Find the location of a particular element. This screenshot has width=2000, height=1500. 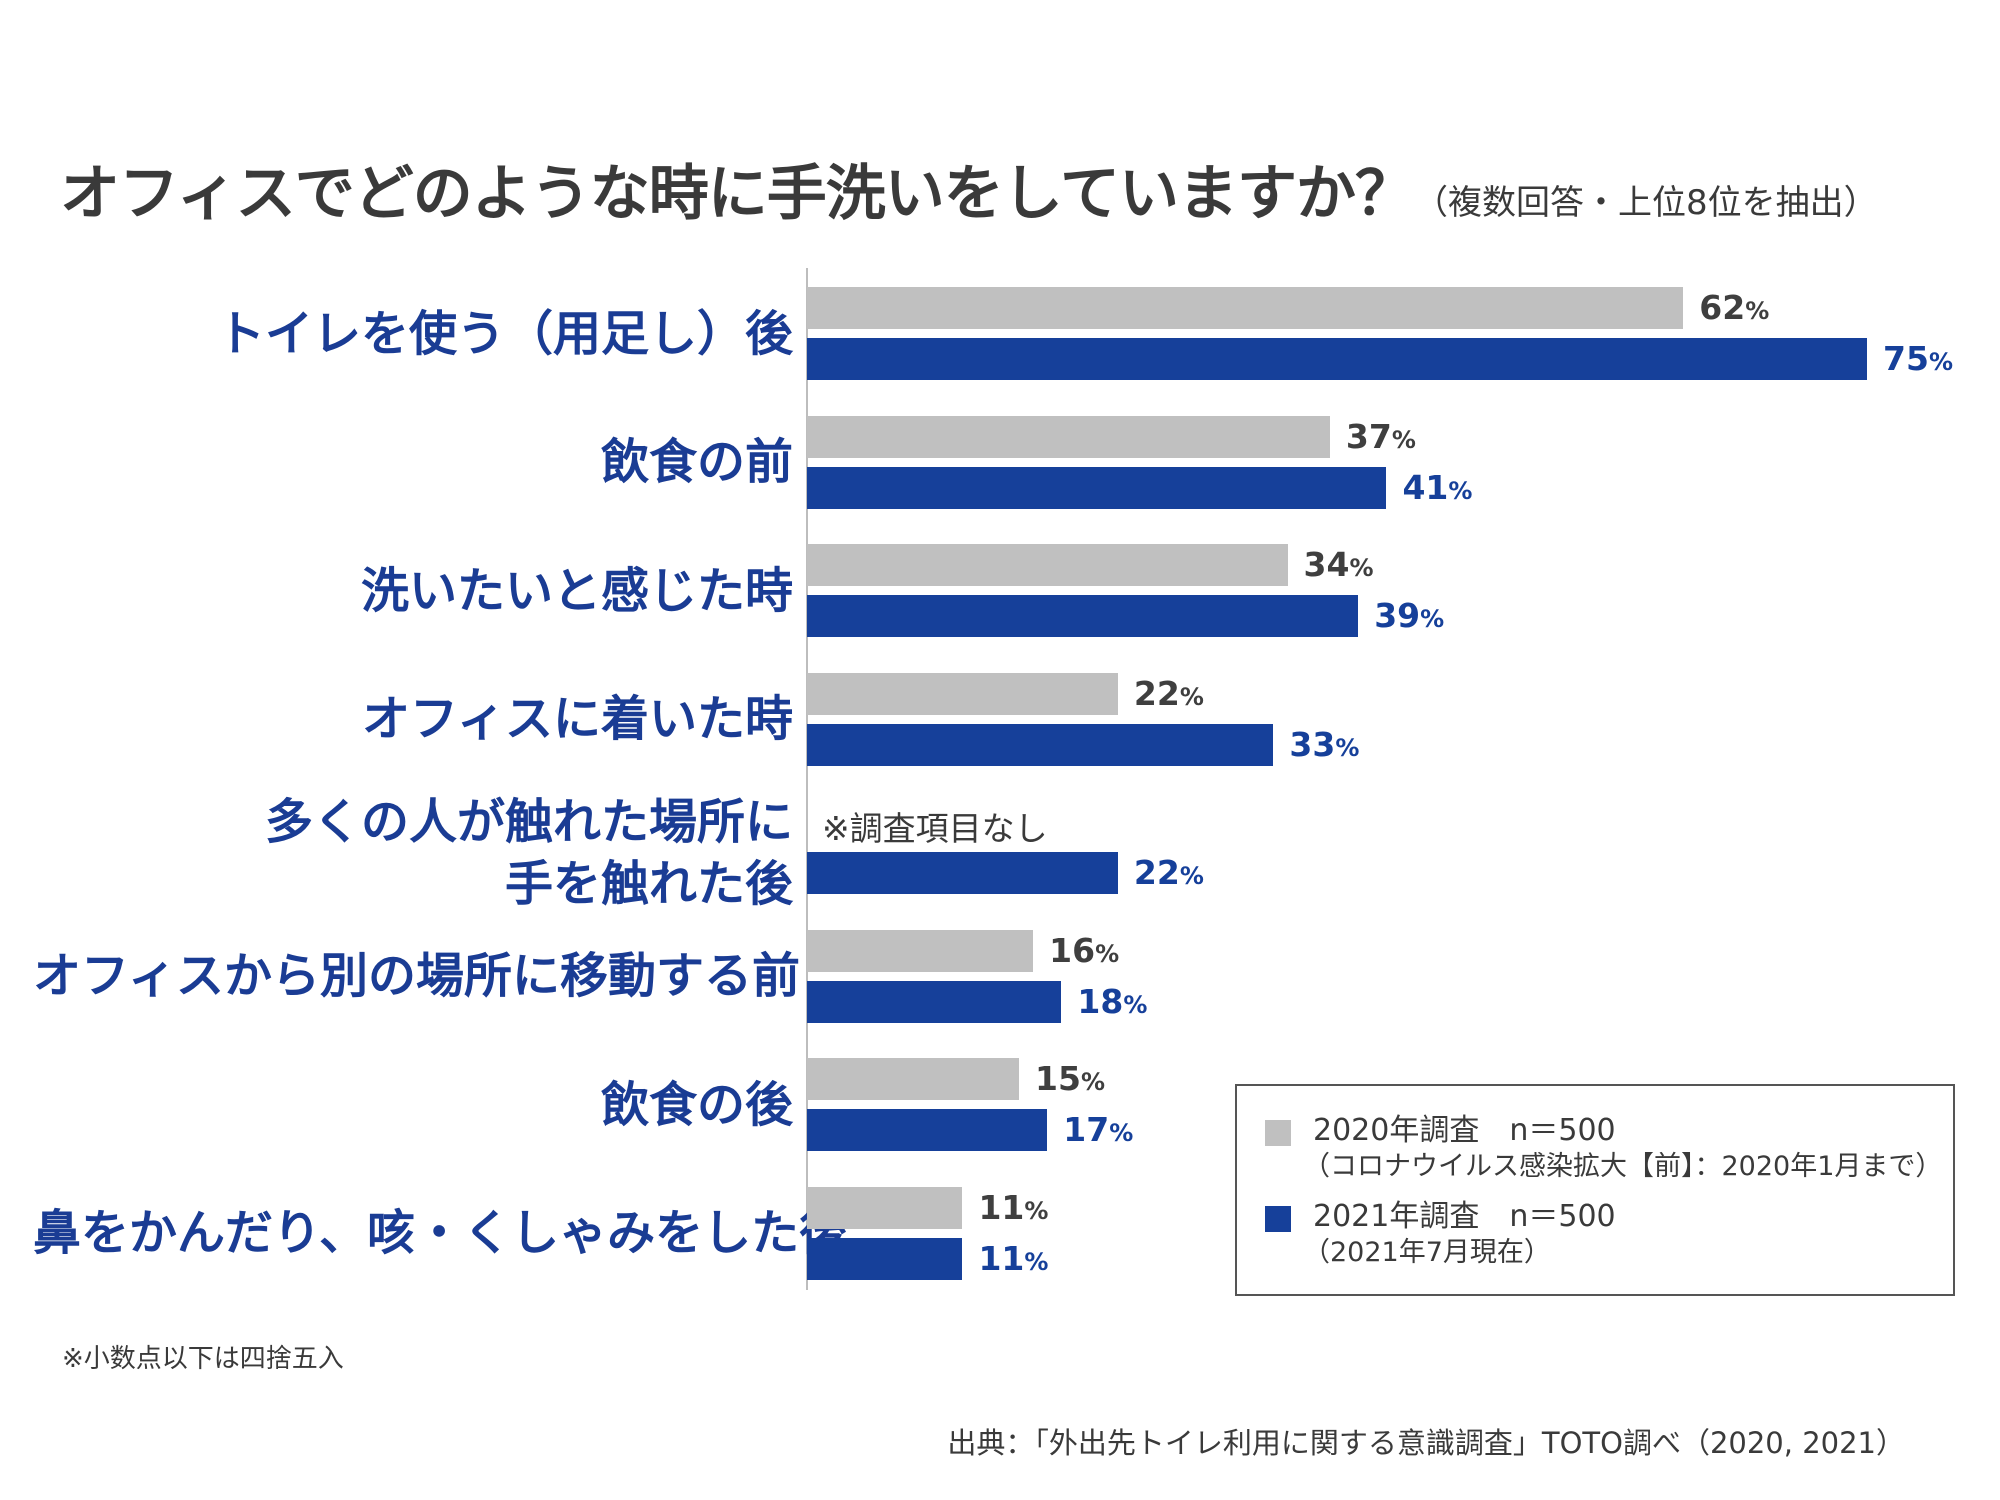

chart-subtitle: （複数回答・上位8位を抽出） is located at coordinates (1646, 203).